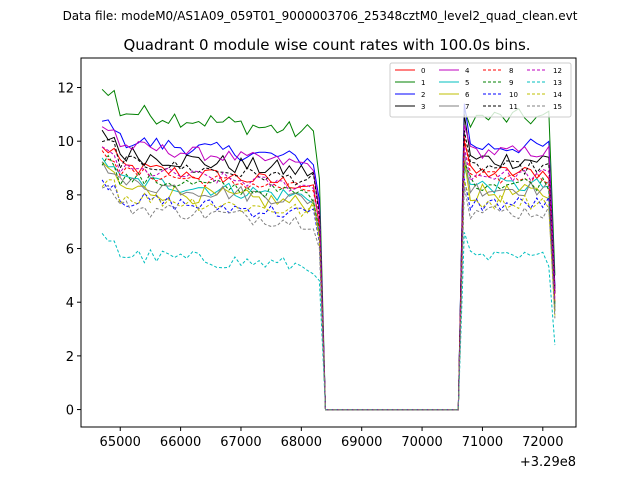  What do you see at coordinates (331, 438) in the screenshot?
I see `x-axis: 65000 66000 67000 68000 69000 70000 71000 72000` at bounding box center [331, 438].